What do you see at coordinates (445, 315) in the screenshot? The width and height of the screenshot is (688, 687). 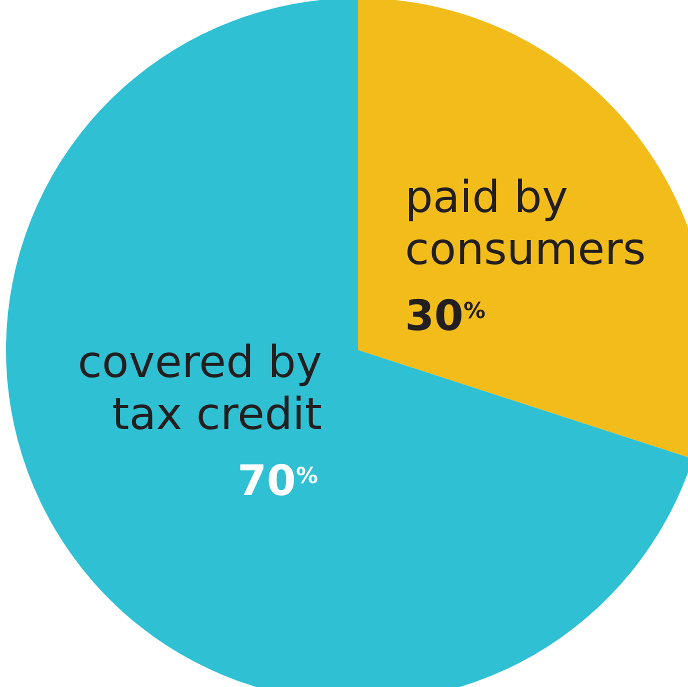 I see `data-label: 30$^{%}$` at bounding box center [445, 315].